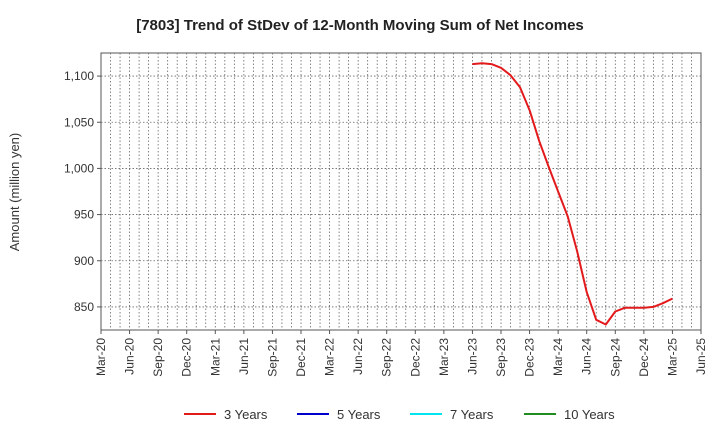 The image size is (720, 440). I want to click on x-tick-label: Mar-25, so click(672, 357).